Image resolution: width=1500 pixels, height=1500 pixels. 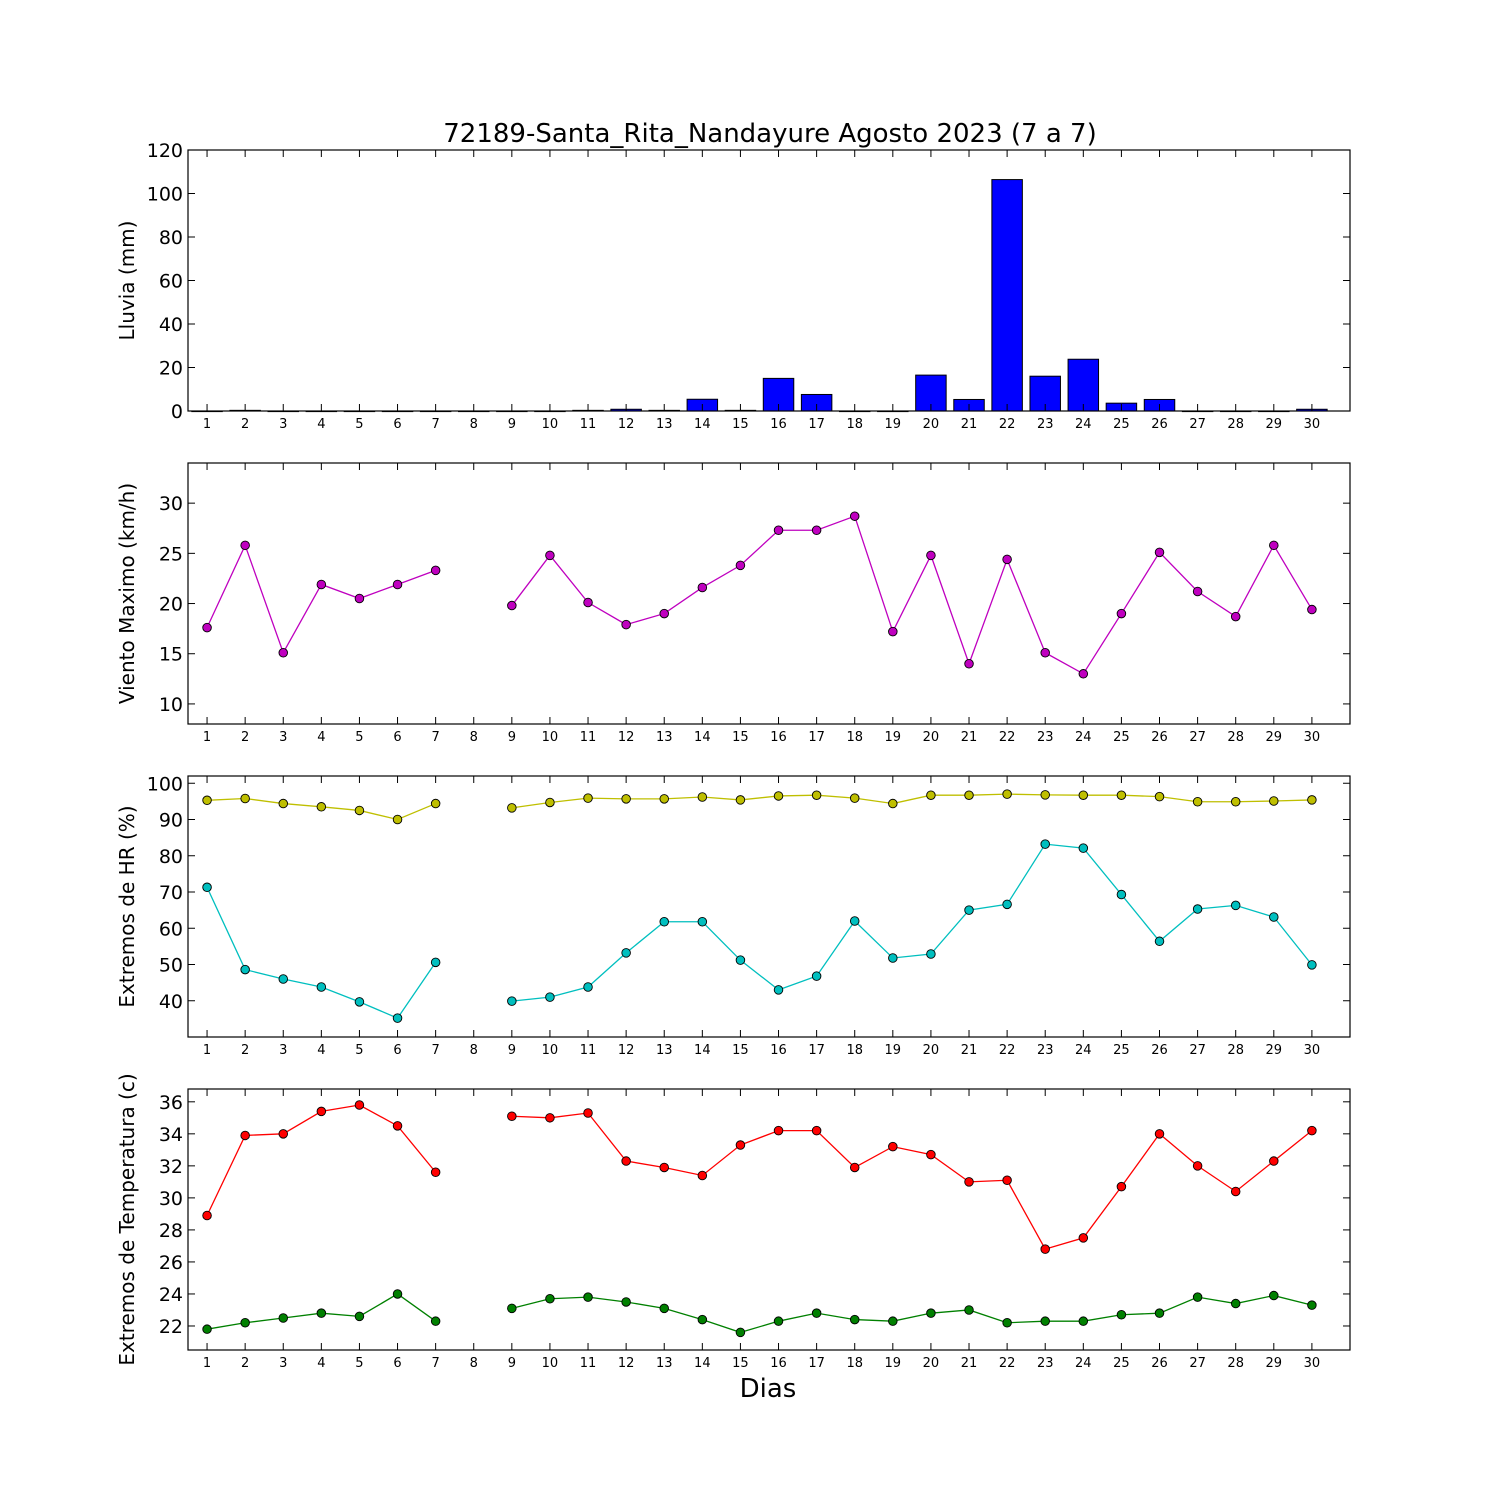 What do you see at coordinates (171, 504) in the screenshot?
I see `y-tick-label: 30` at bounding box center [171, 504].